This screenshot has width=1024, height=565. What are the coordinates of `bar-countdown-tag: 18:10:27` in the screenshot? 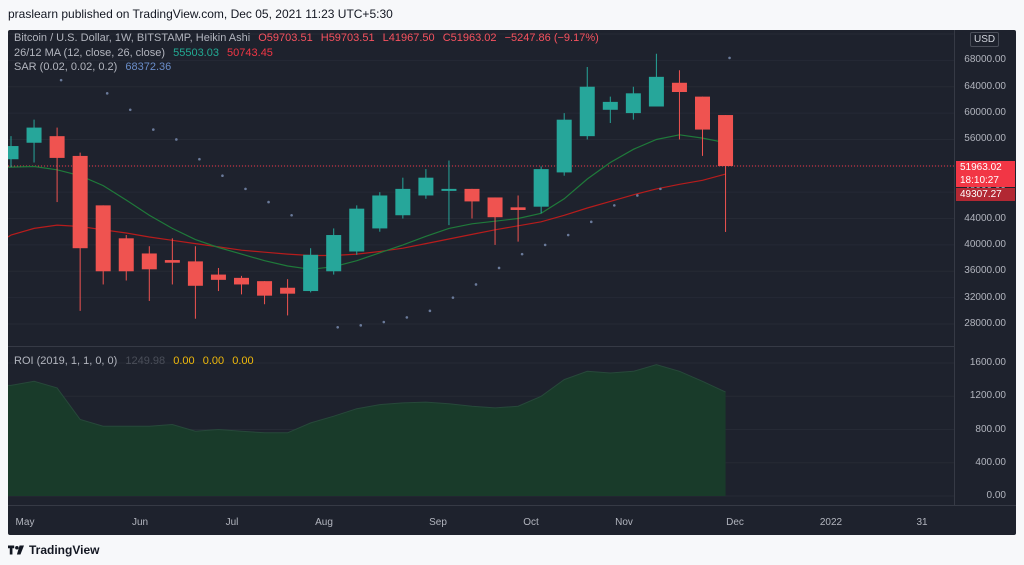 It's located at (985, 180).